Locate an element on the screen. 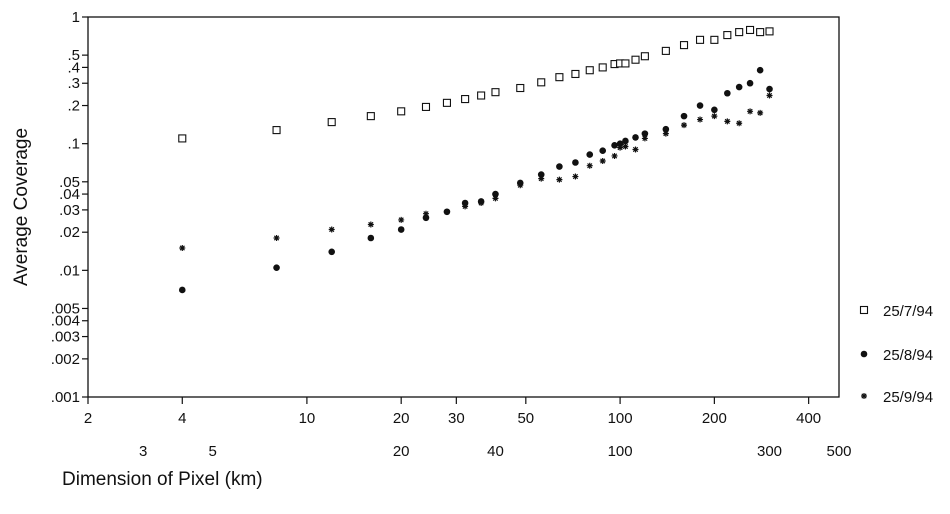 This screenshot has height=514, width=950. legend: 25/7/94 25/8/94 25/9/94 is located at coordinates (896, 354).